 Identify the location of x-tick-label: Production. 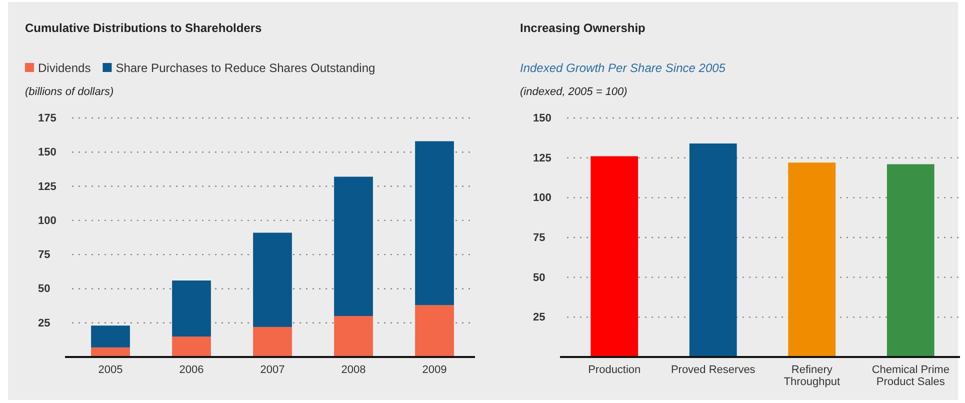
(614, 370).